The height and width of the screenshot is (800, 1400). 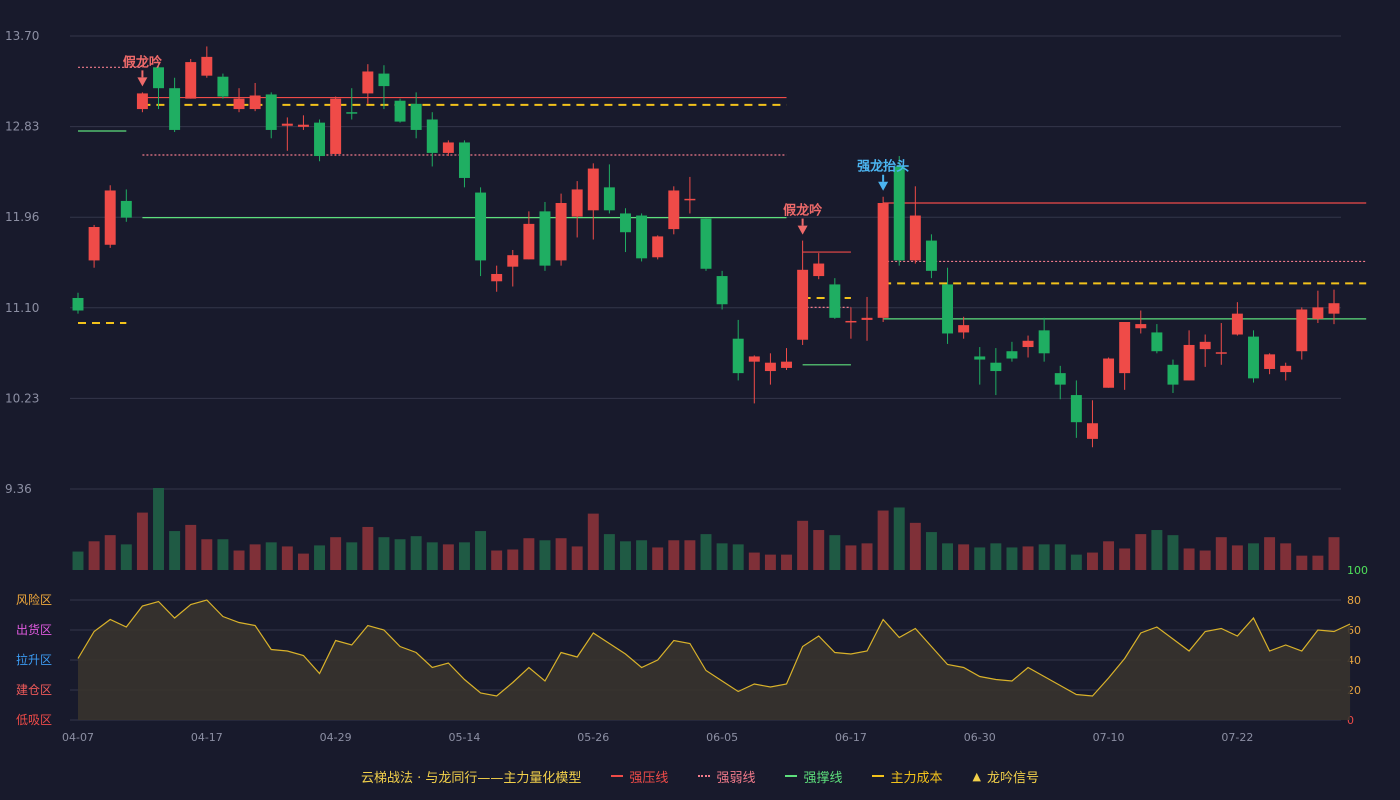 What do you see at coordinates (726, 776) in the screenshot?
I see `legend-item-weak: 强弱线` at bounding box center [726, 776].